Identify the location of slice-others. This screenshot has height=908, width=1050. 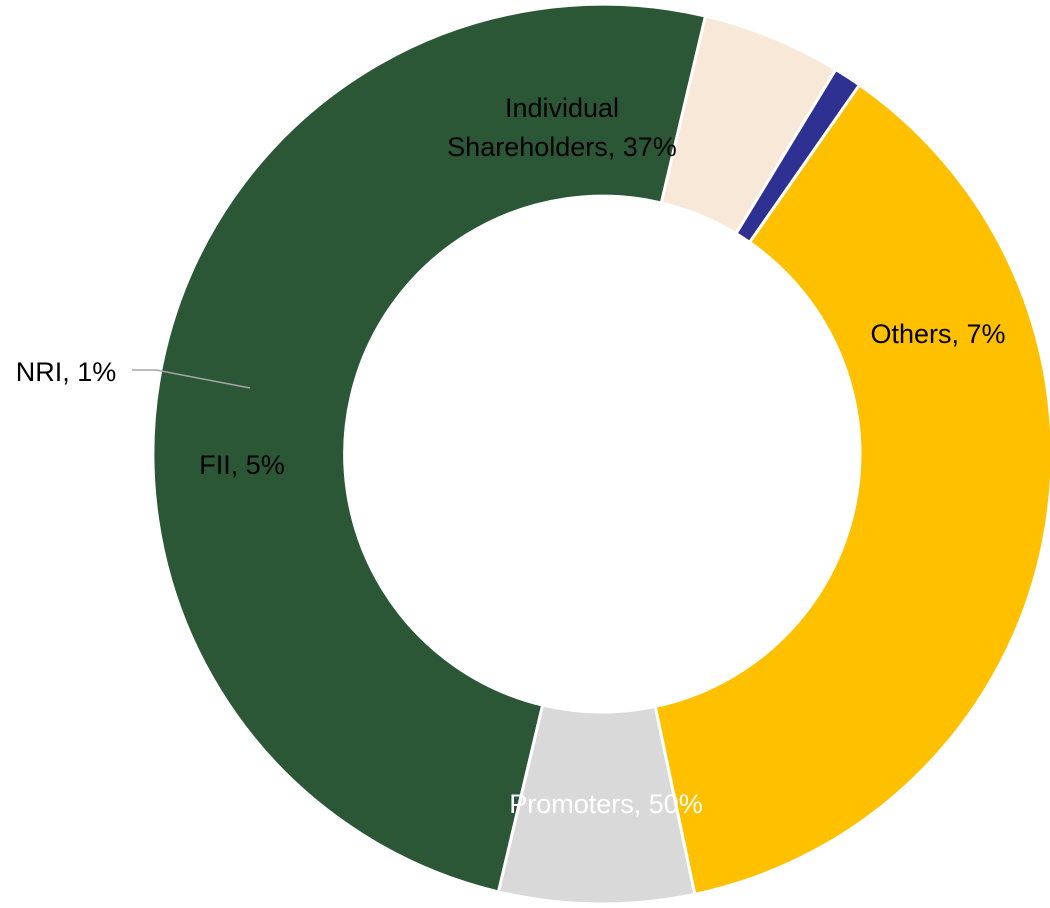
(596, 804).